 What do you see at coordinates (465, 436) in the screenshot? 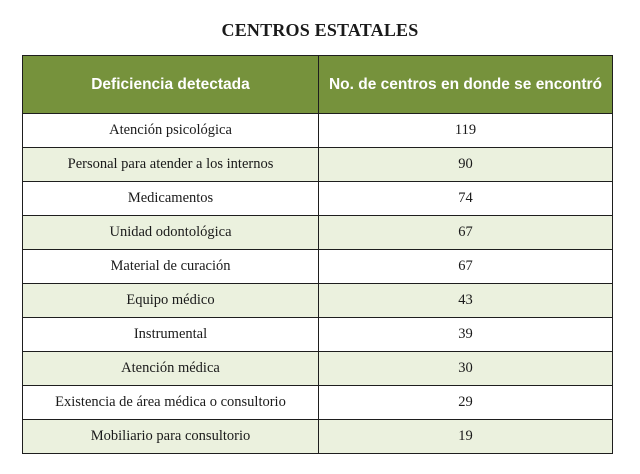
I see `count-cell: 19` at bounding box center [465, 436].